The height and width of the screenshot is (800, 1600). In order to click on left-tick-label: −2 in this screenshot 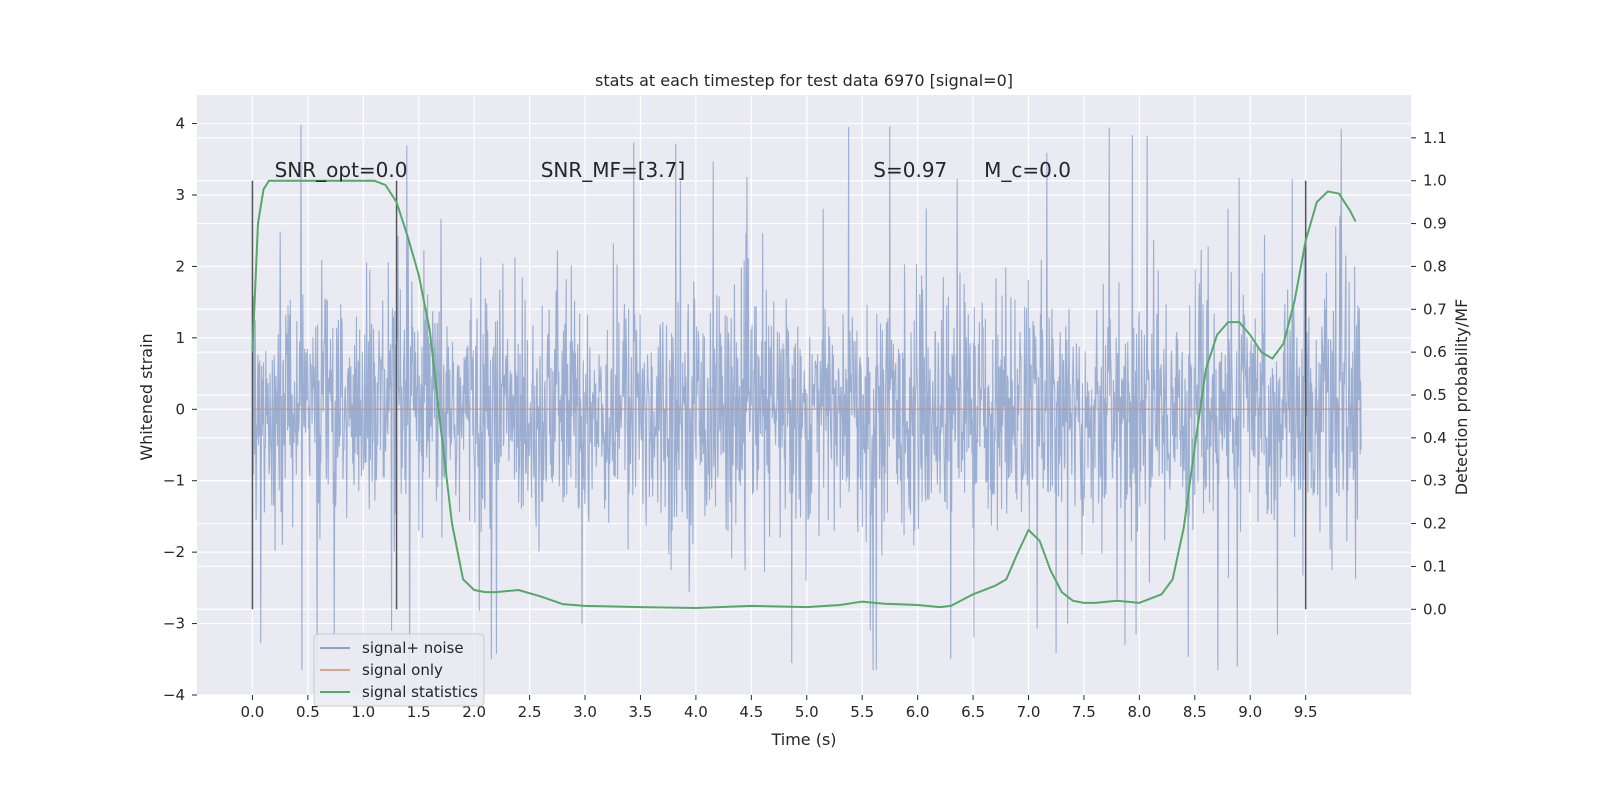, I will do `click(174, 552)`.